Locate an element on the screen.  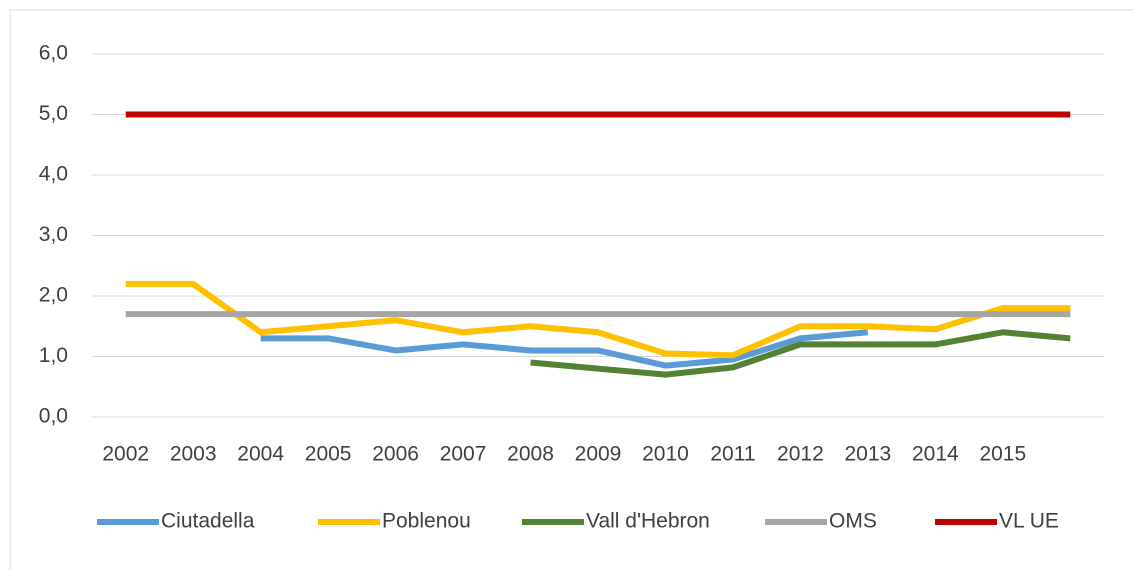
y-tick-label: 3,0 is located at coordinates (53, 234).